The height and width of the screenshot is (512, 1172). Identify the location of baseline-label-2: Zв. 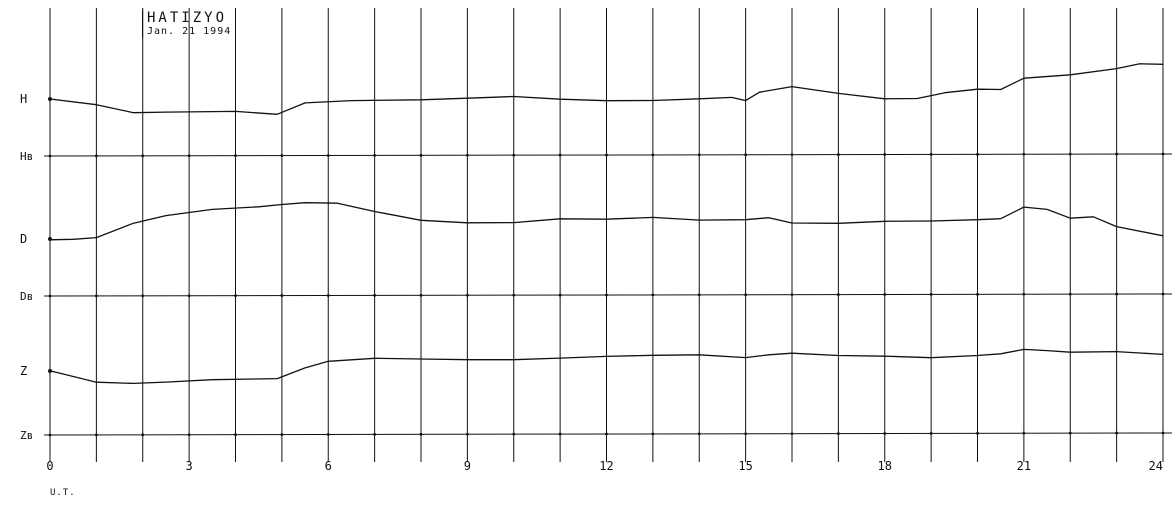
(26, 435).